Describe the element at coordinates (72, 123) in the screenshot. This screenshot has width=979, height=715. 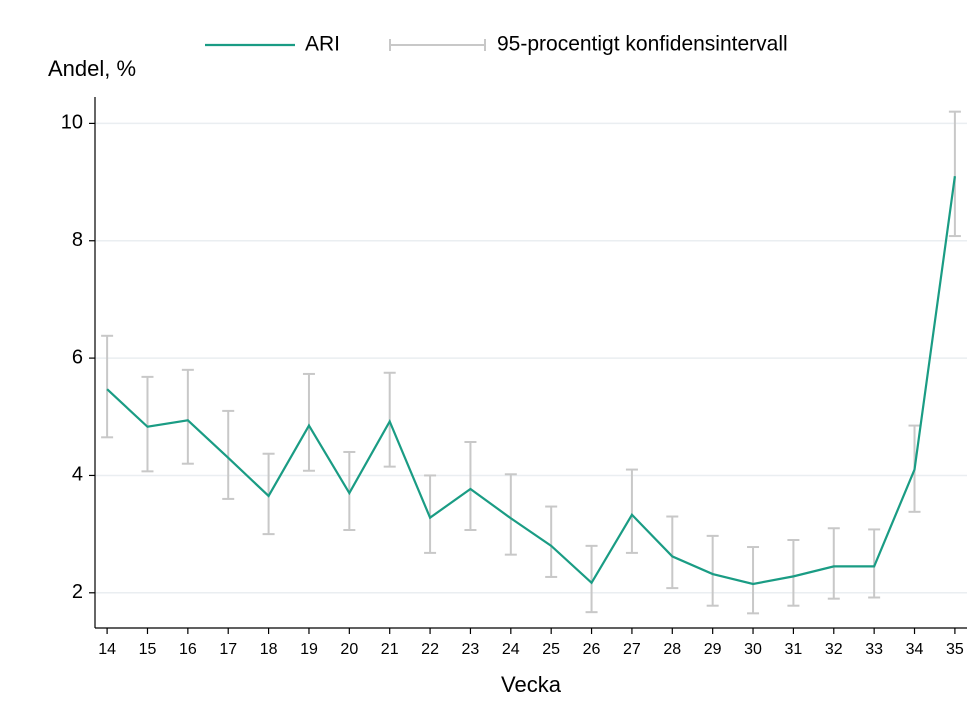
I see `y-tick-label: 10` at that location.